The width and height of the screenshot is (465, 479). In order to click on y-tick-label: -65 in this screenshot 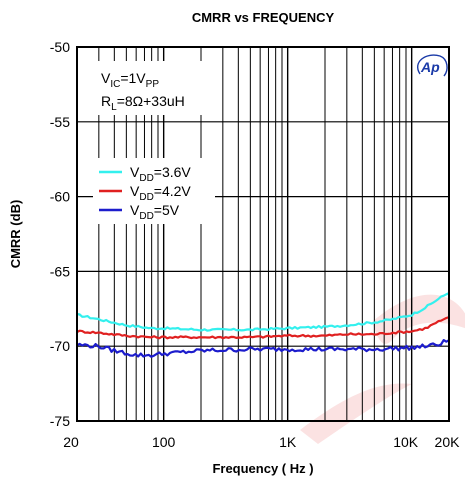, I will do `click(60, 271)`.